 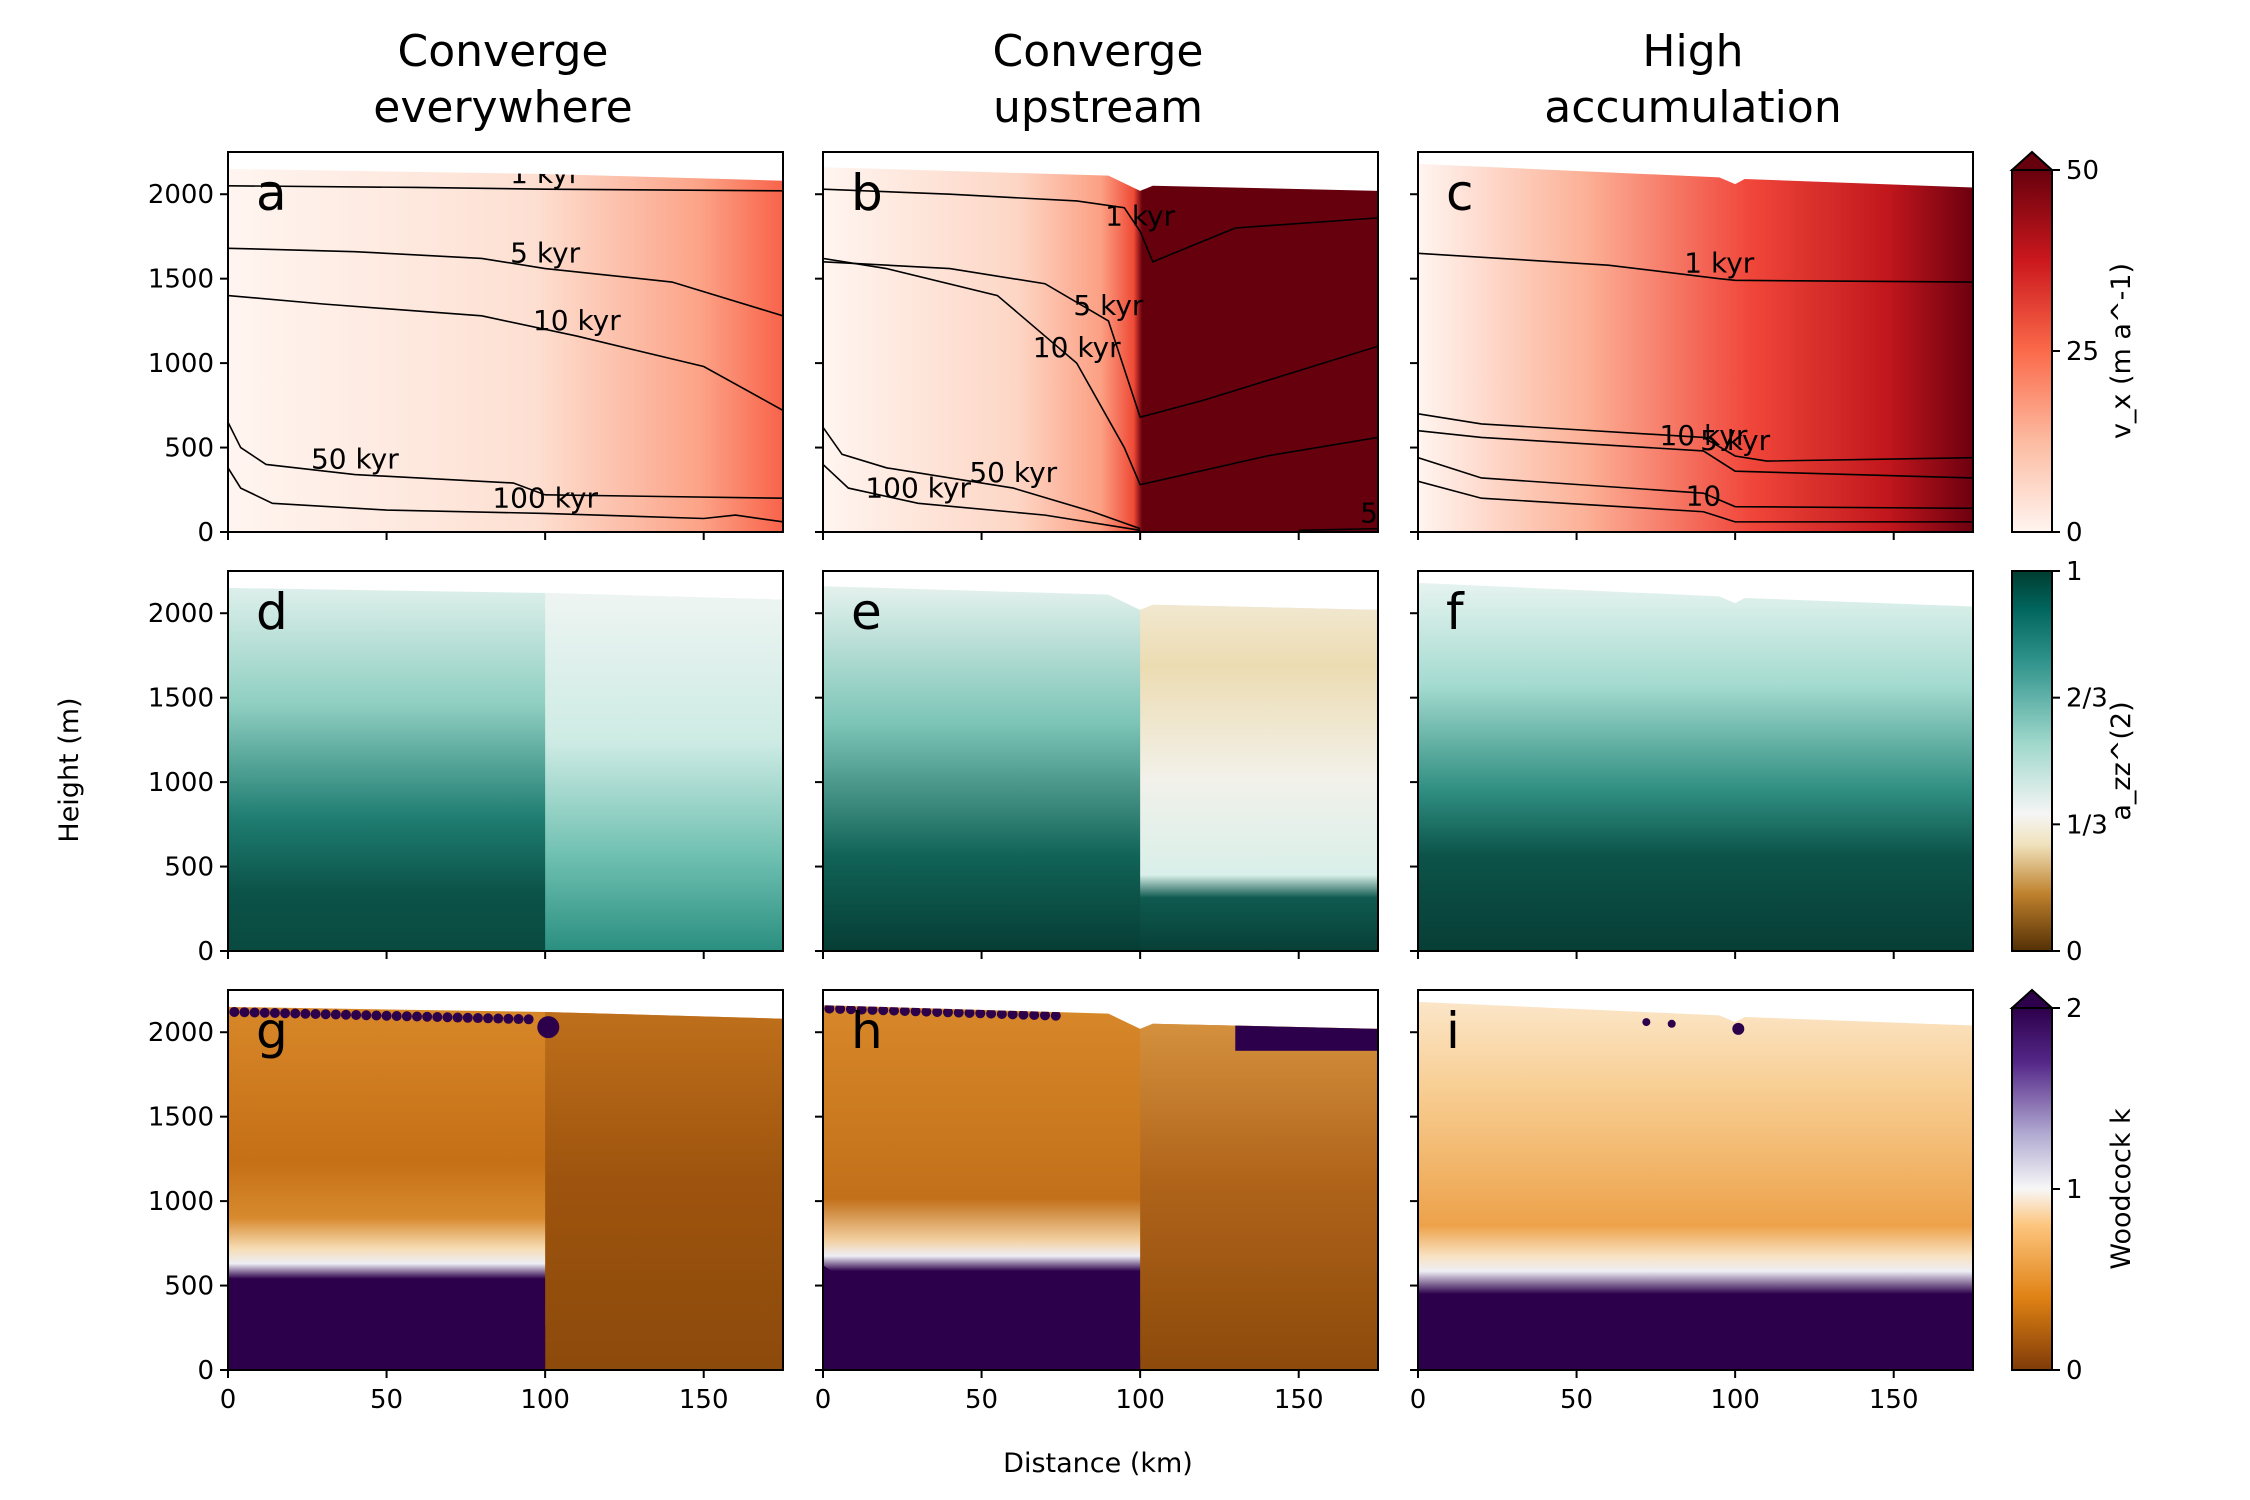 What do you see at coordinates (2121, 1189) in the screenshot?
I see `colorbar-label: Woodcock k` at bounding box center [2121, 1189].